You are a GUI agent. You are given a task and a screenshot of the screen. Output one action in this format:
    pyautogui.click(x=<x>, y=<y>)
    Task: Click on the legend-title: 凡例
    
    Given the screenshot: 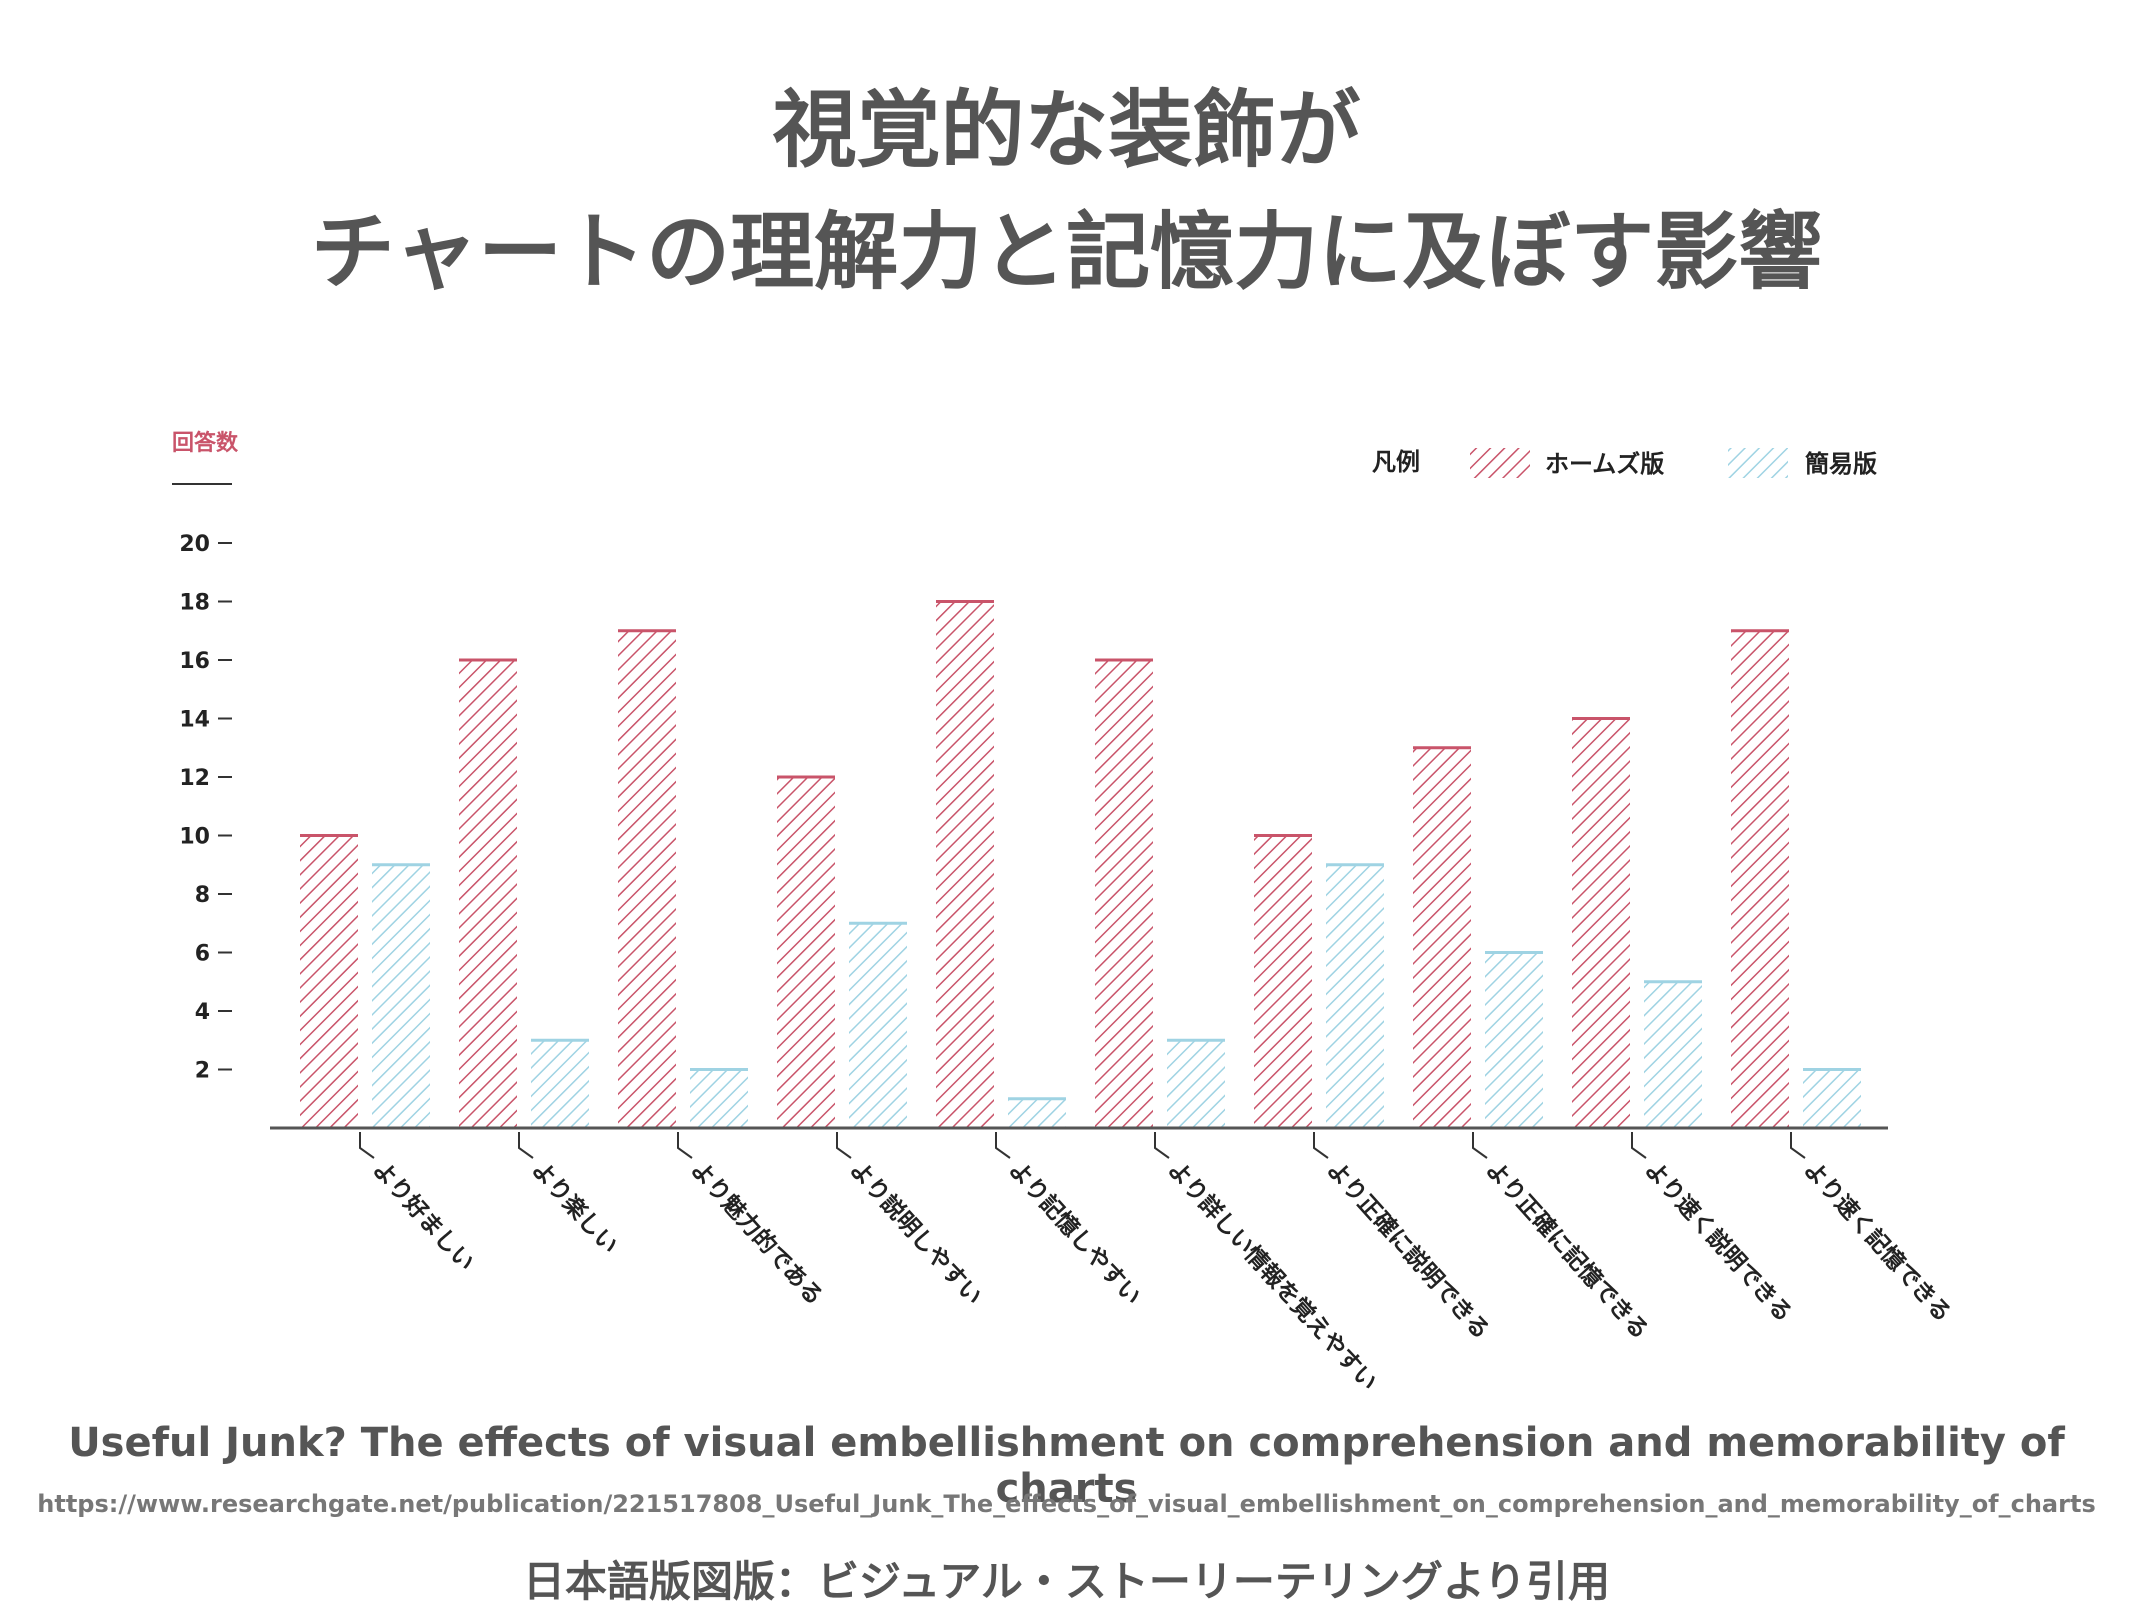 What is the action you would take?
    pyautogui.click(x=1396, y=462)
    